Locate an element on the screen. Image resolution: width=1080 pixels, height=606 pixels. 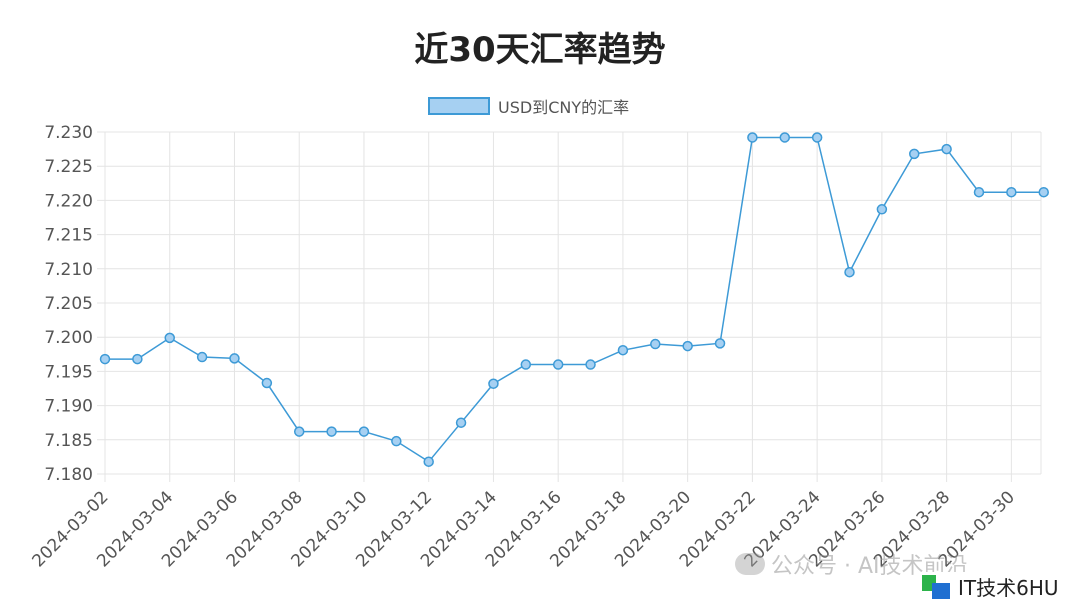
y-tick-label: 7.230 is located at coordinates (68, 133).